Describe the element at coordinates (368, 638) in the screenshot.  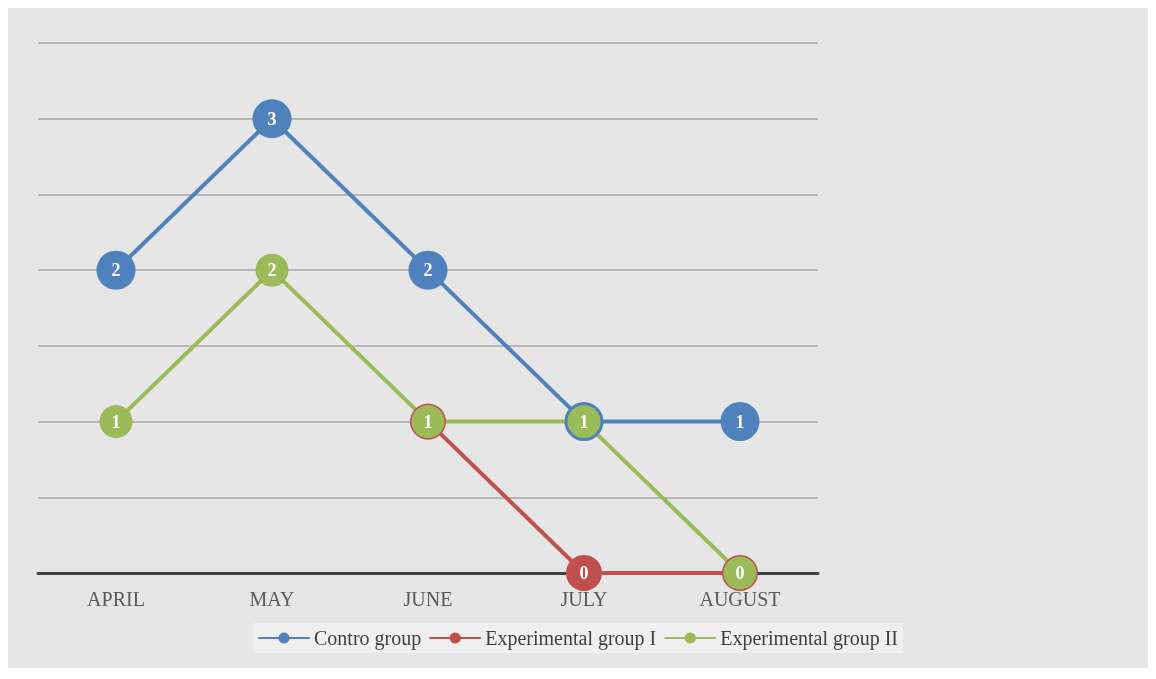
I see `legend-label: Contro group` at that location.